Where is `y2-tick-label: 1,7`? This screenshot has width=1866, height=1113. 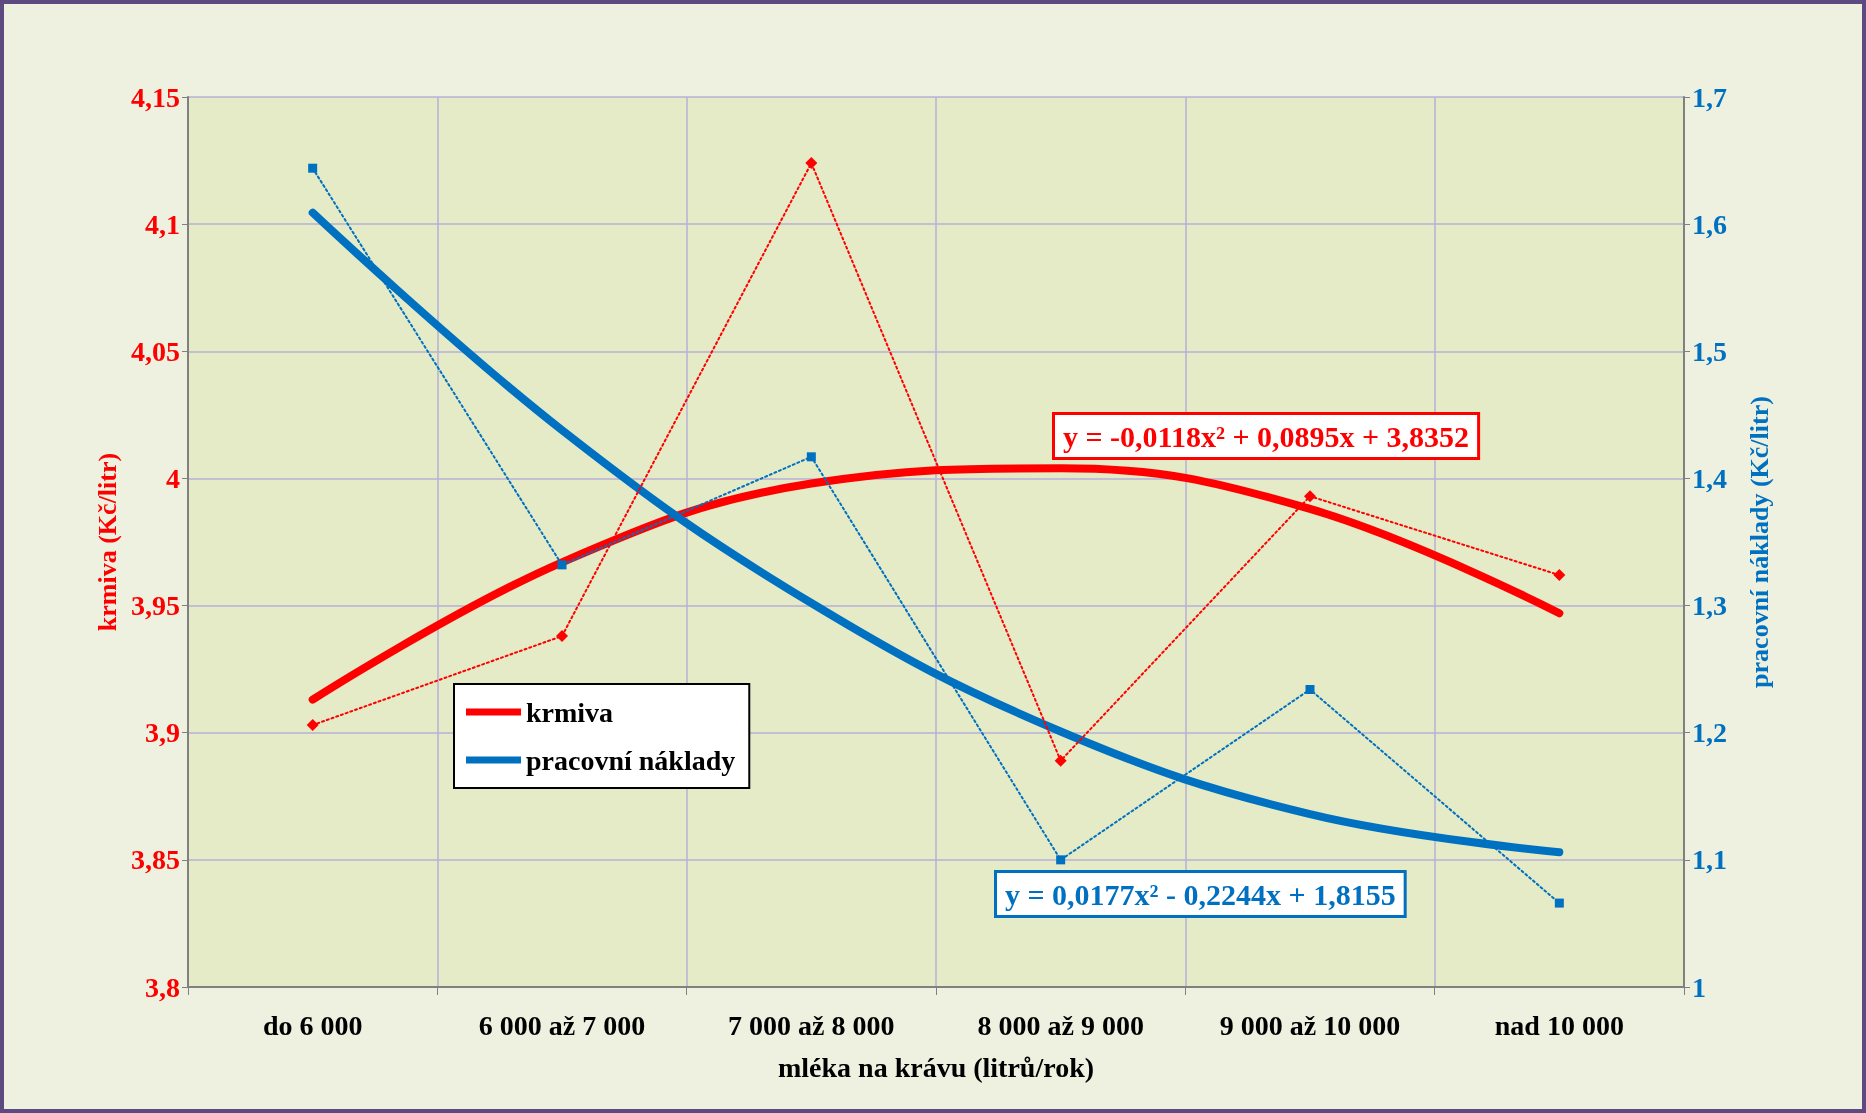 y2-tick-label: 1,7 is located at coordinates (1709, 97).